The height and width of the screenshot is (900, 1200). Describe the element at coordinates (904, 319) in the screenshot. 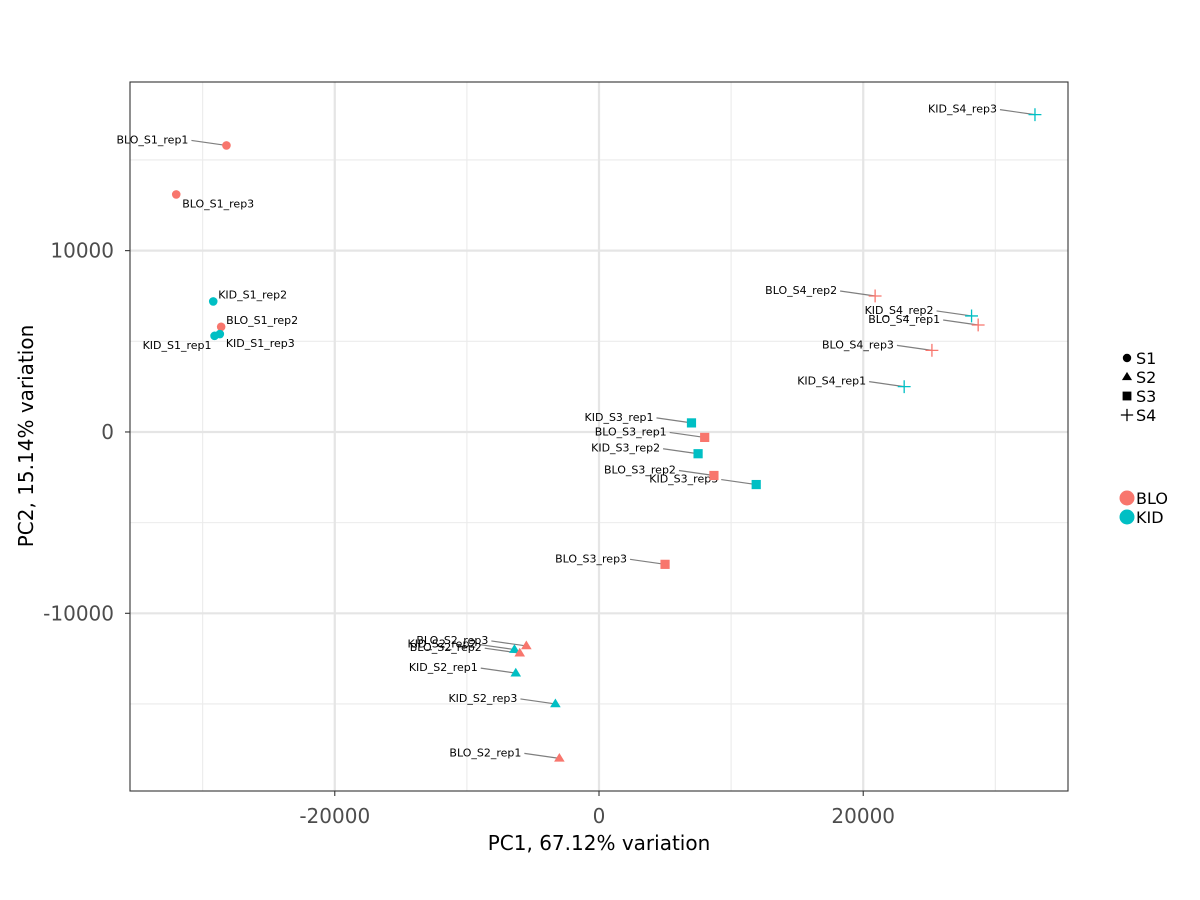

I see `point-label: BLO_S4_rep1` at that location.